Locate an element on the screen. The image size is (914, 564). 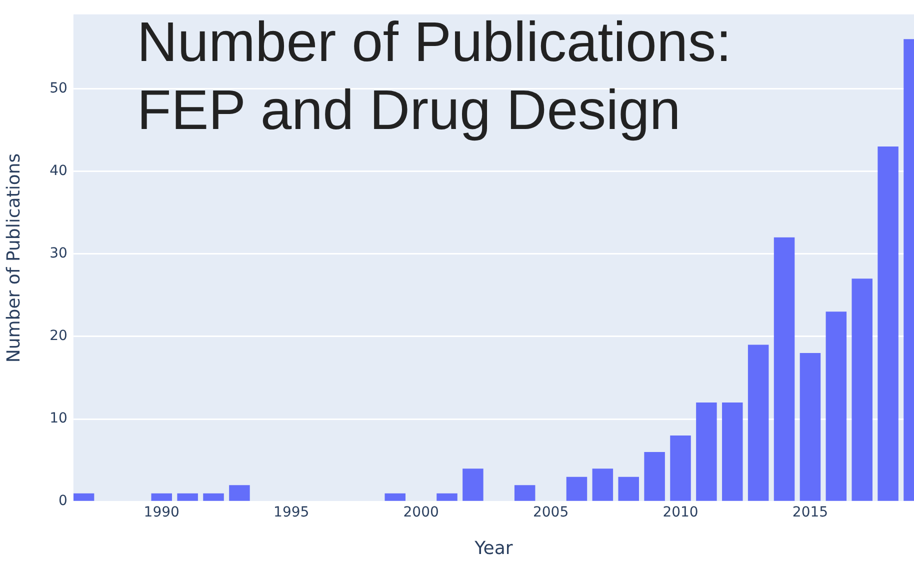
y-tick-label: 20 is located at coordinates (59, 336).